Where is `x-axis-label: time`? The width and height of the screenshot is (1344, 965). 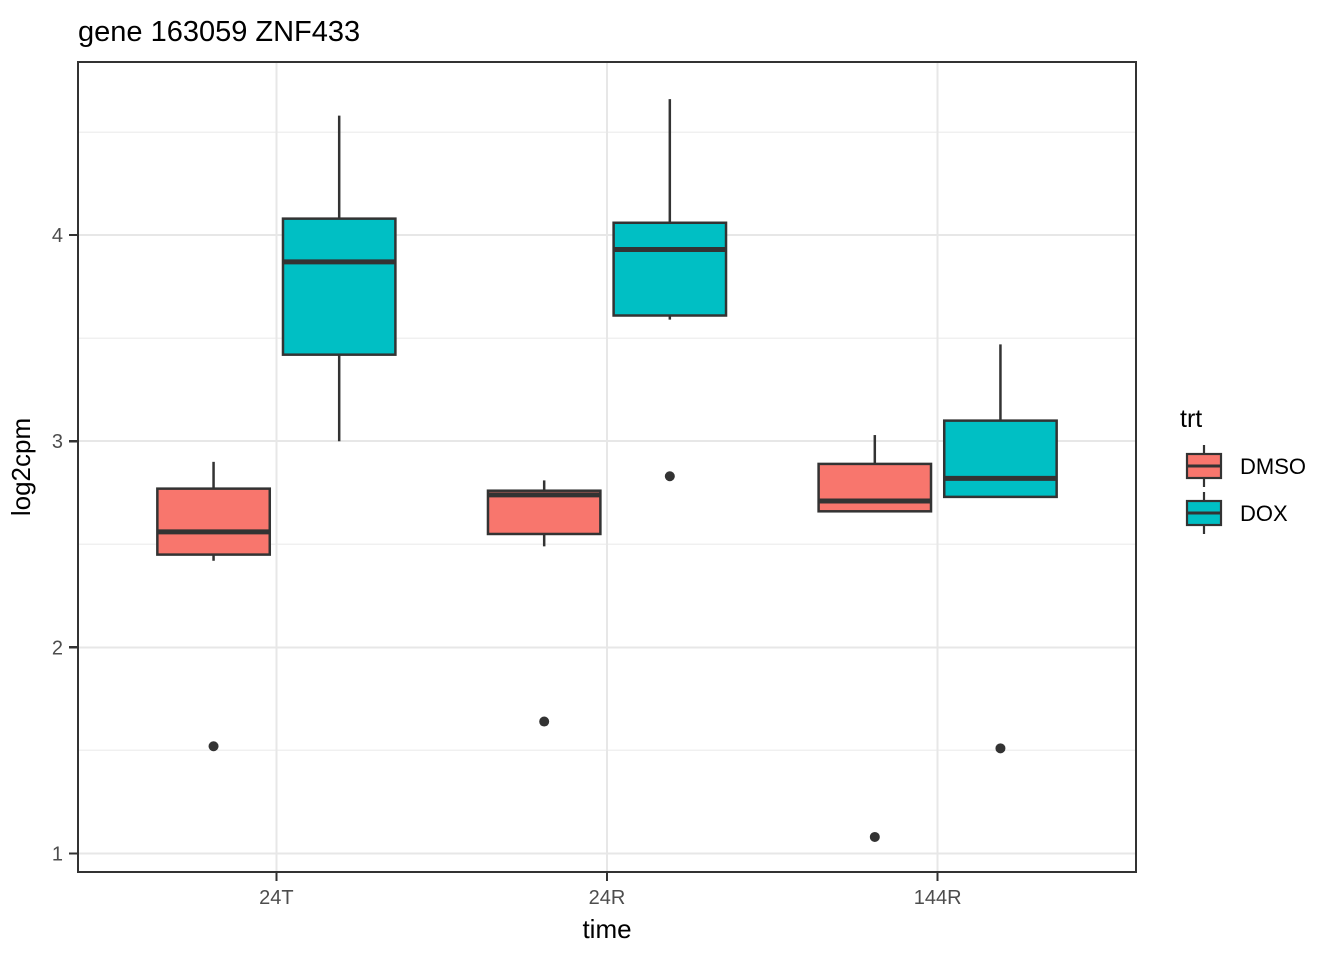 x-axis-label: time is located at coordinates (606, 929).